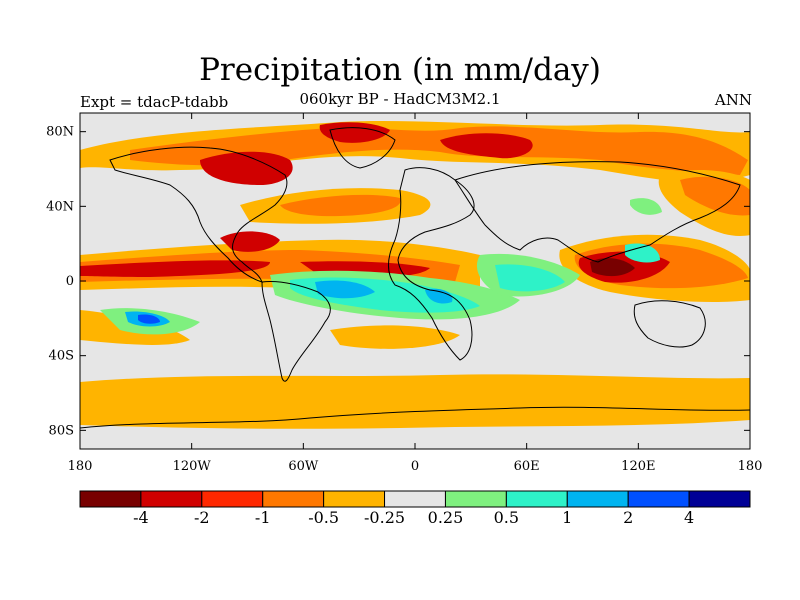 The image size is (800, 600). What do you see at coordinates (506, 517) in the screenshot?
I see `colorbar-label: 0.5` at bounding box center [506, 517].